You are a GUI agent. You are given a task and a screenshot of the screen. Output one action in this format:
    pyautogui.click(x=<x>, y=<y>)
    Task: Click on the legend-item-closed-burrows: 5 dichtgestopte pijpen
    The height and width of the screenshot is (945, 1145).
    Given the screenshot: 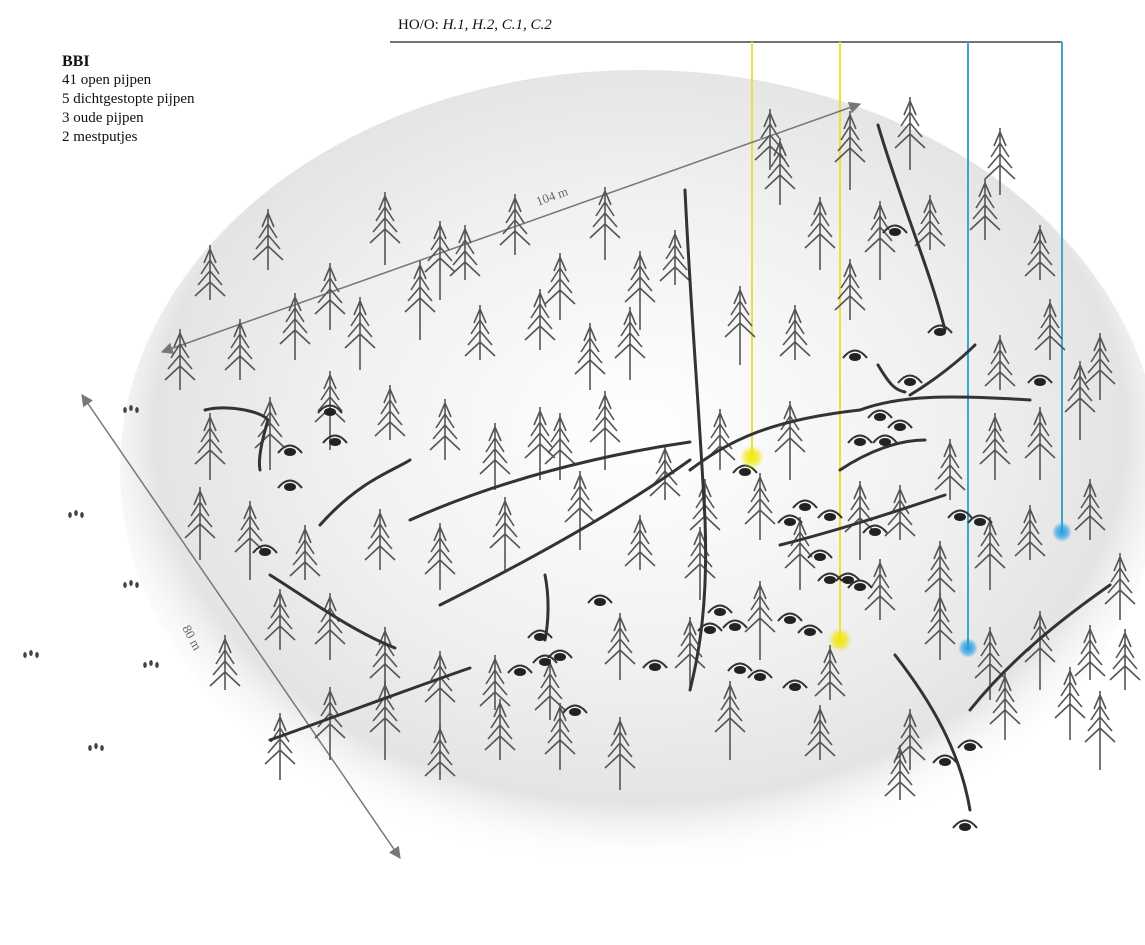 What is the action you would take?
    pyautogui.click(x=128, y=99)
    